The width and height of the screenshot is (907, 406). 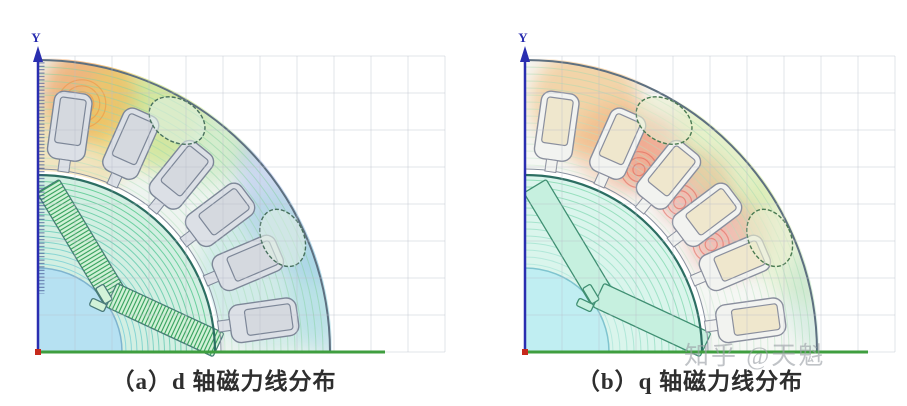 I want to click on axis-flux-hatch, so click(x=42, y=178).